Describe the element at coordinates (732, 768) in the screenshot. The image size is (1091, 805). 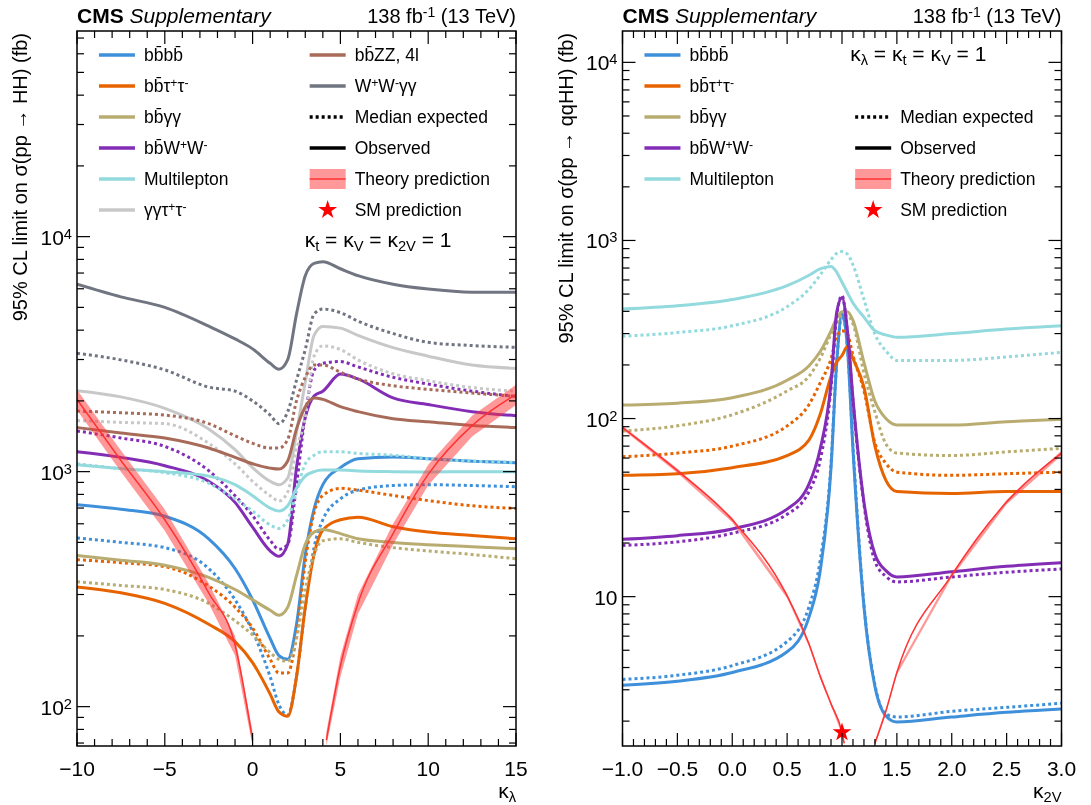
I see `x-tick-label: 0.0` at that location.